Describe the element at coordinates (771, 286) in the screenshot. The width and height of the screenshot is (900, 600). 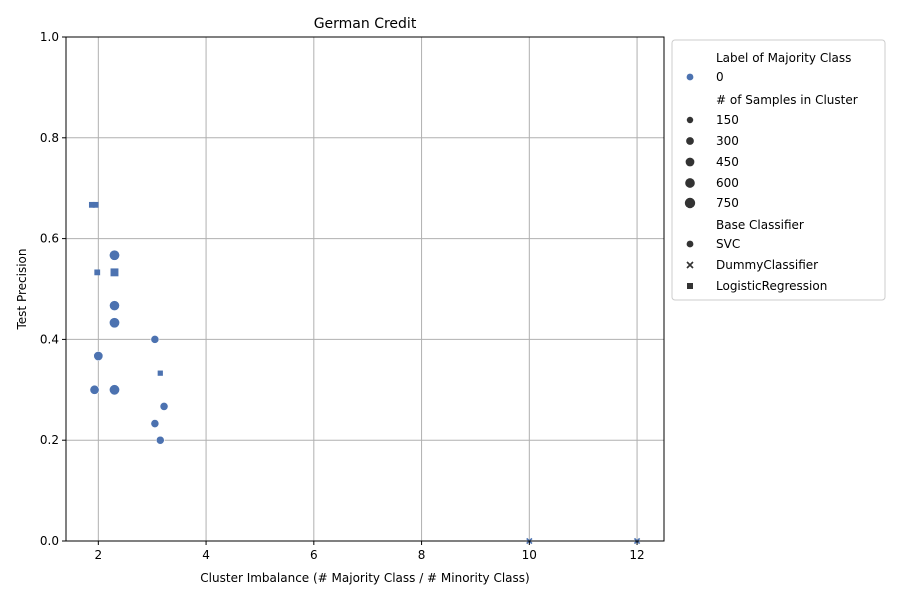
I see `legend-style-label: LogisticRegression` at that location.